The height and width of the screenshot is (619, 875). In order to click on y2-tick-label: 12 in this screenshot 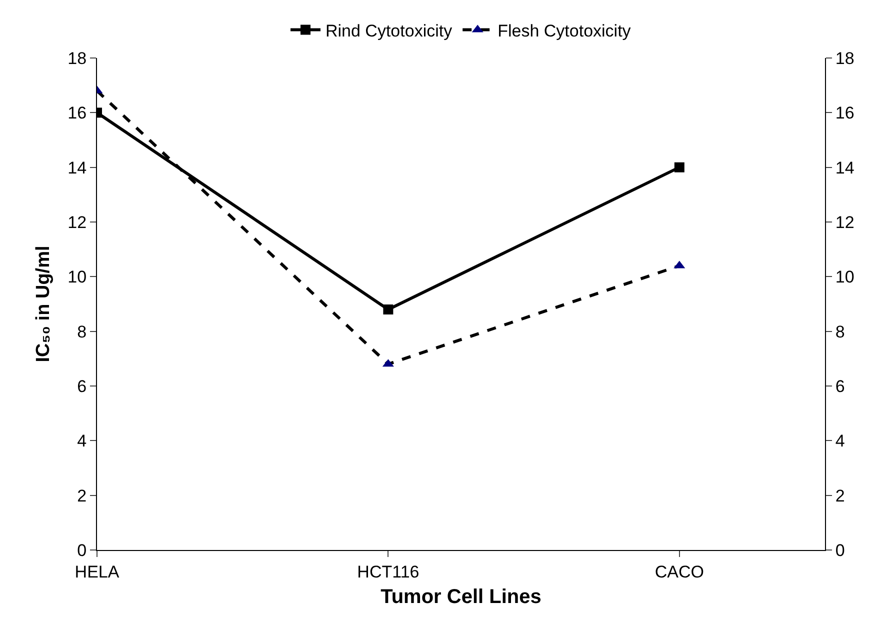, I will do `click(844, 222)`.